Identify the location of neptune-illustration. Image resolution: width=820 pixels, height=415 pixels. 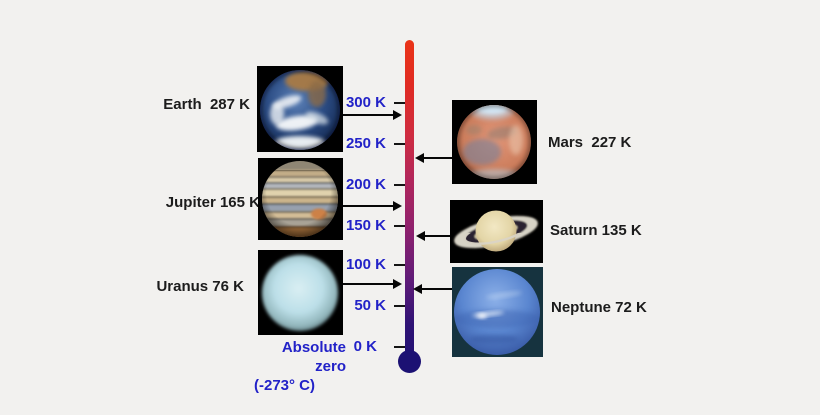
(497, 312).